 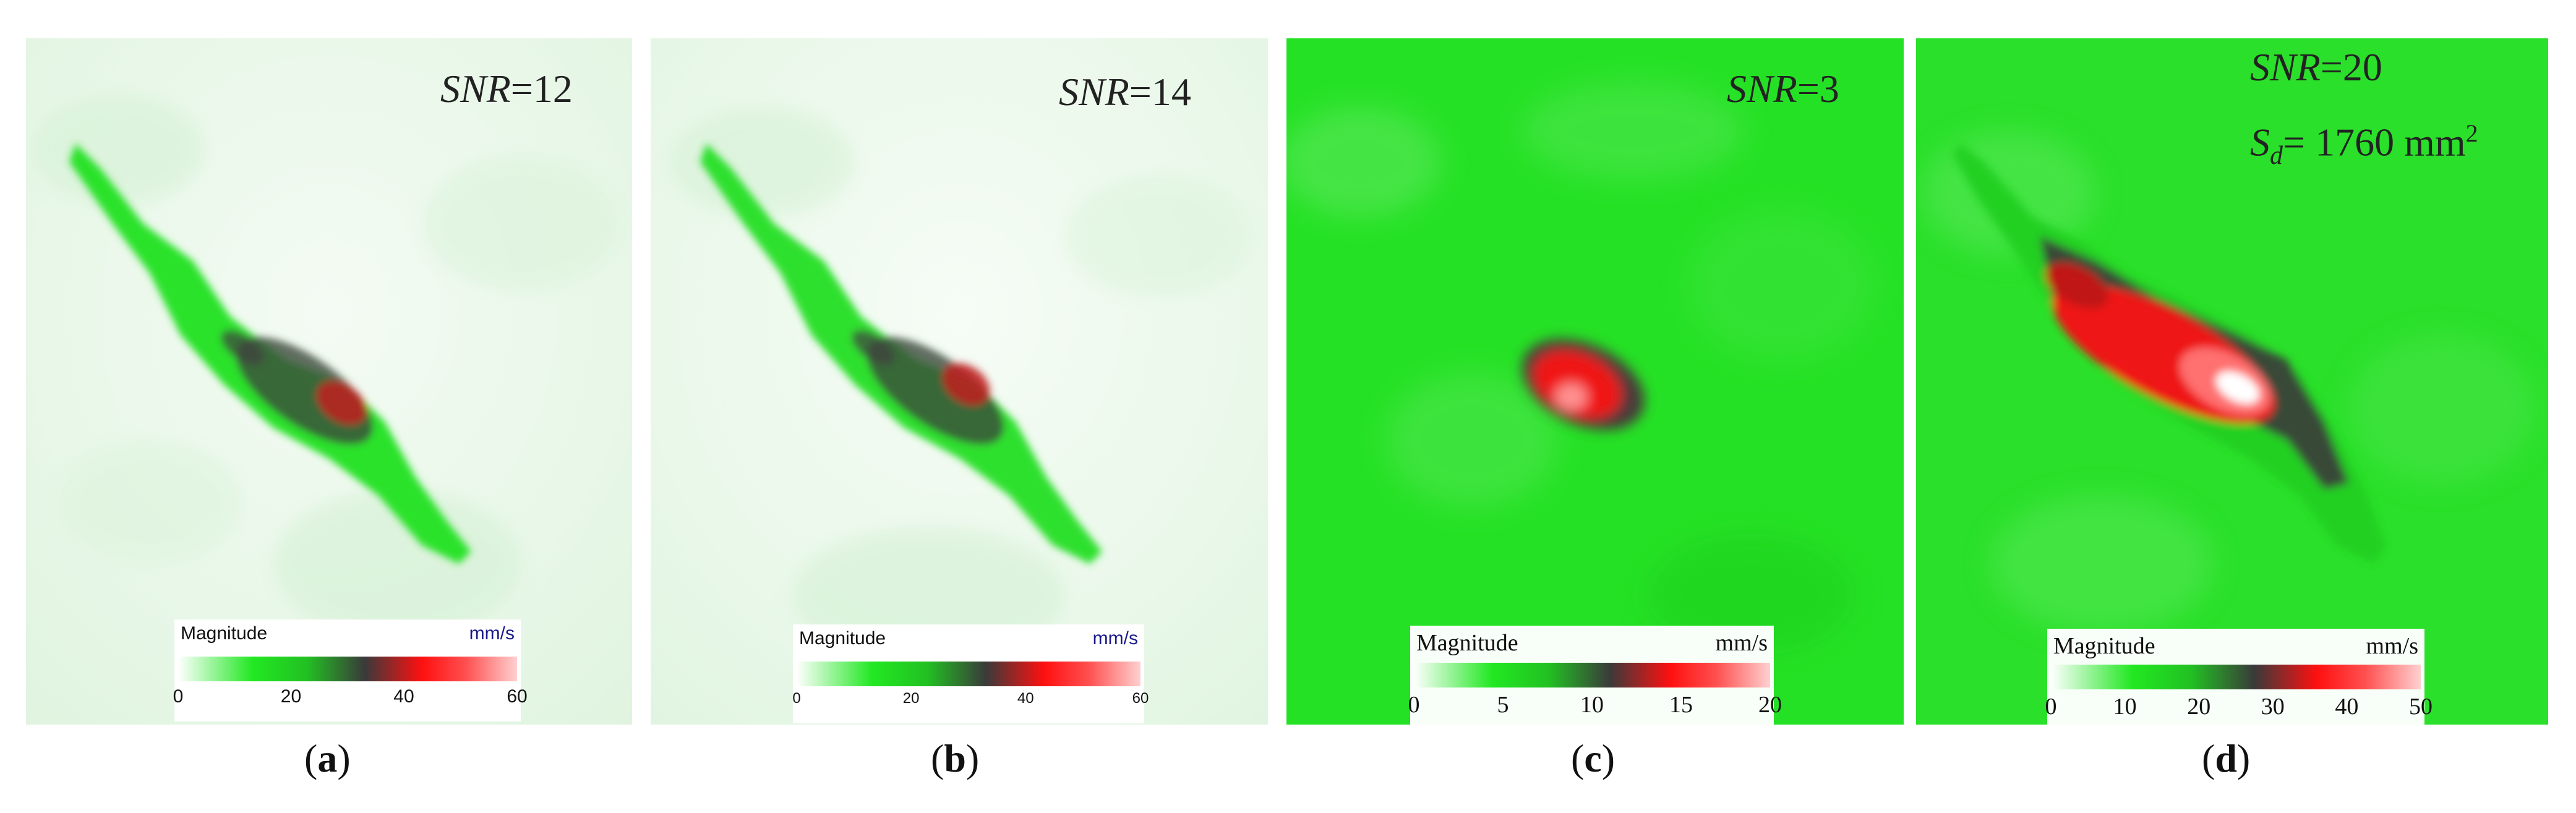 I want to click on caption-a: (a), so click(x=327, y=758).